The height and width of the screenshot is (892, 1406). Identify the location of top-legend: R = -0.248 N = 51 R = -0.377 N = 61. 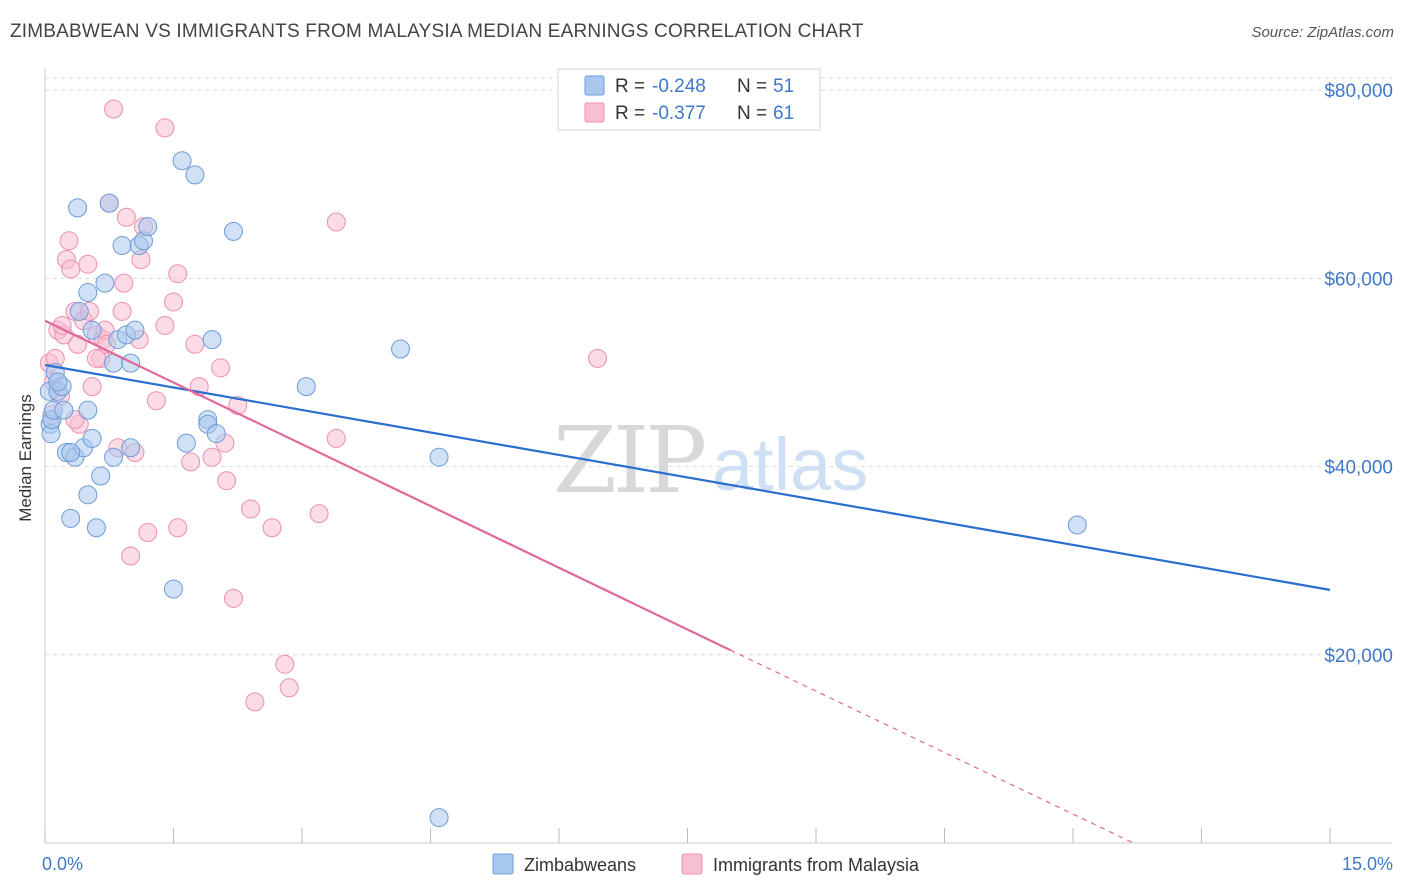
(689, 99).